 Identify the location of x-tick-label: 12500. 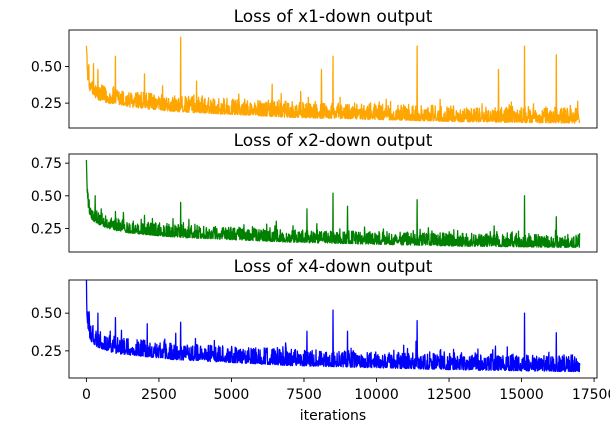
(449, 395).